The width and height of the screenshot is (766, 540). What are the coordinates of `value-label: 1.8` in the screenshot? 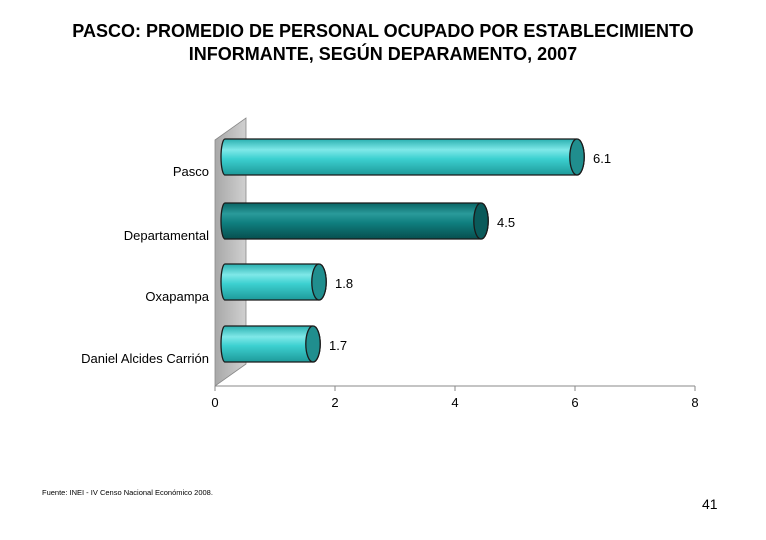 It's located at (344, 283).